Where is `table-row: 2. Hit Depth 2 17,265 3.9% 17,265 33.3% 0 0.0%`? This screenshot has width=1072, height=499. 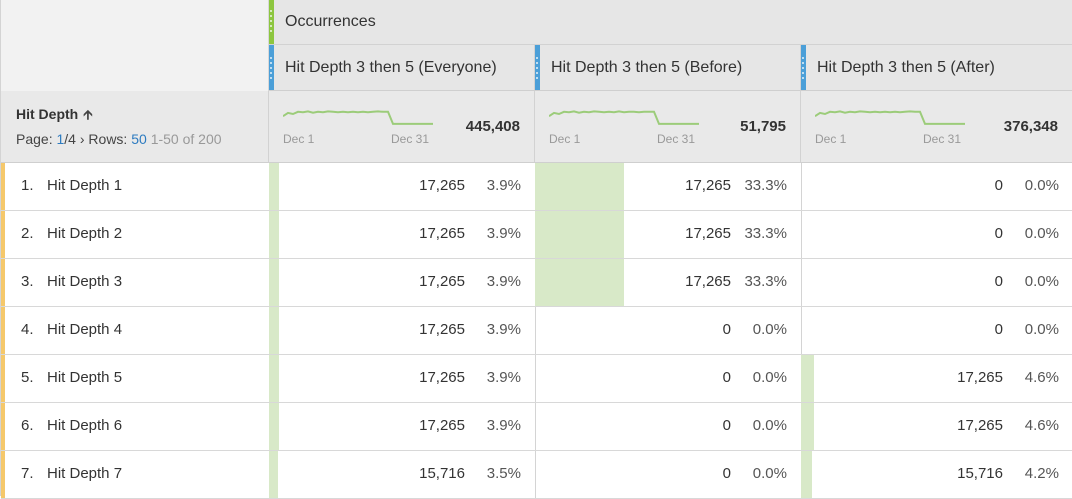
table-row: 2. Hit Depth 2 17,265 3.9% 17,265 33.3% 0 0.0% is located at coordinates (536, 235).